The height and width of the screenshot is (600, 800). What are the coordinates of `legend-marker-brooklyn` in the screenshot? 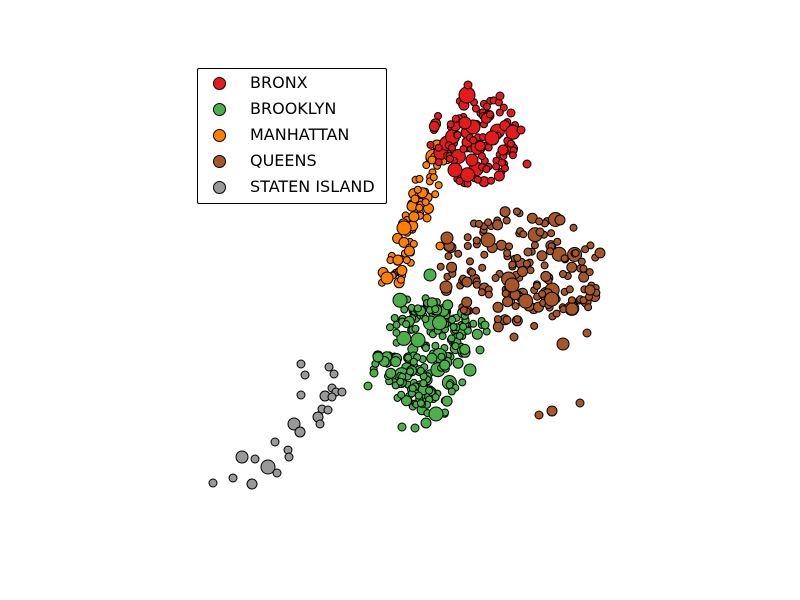 It's located at (219, 109).